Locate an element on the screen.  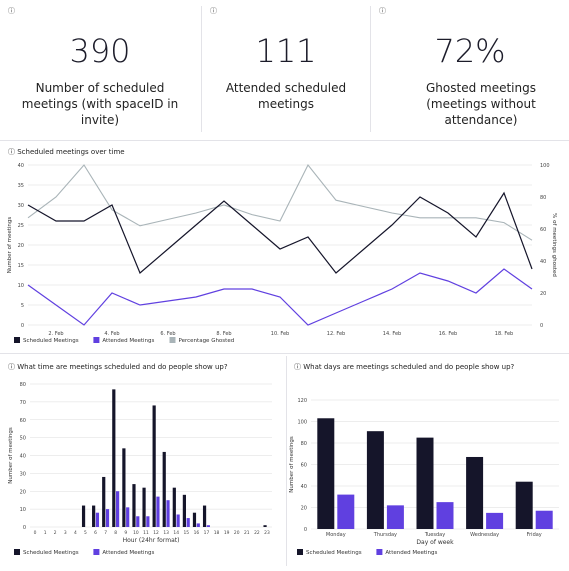
x-tick-label: 2. Feb is located at coordinates (55, 334).